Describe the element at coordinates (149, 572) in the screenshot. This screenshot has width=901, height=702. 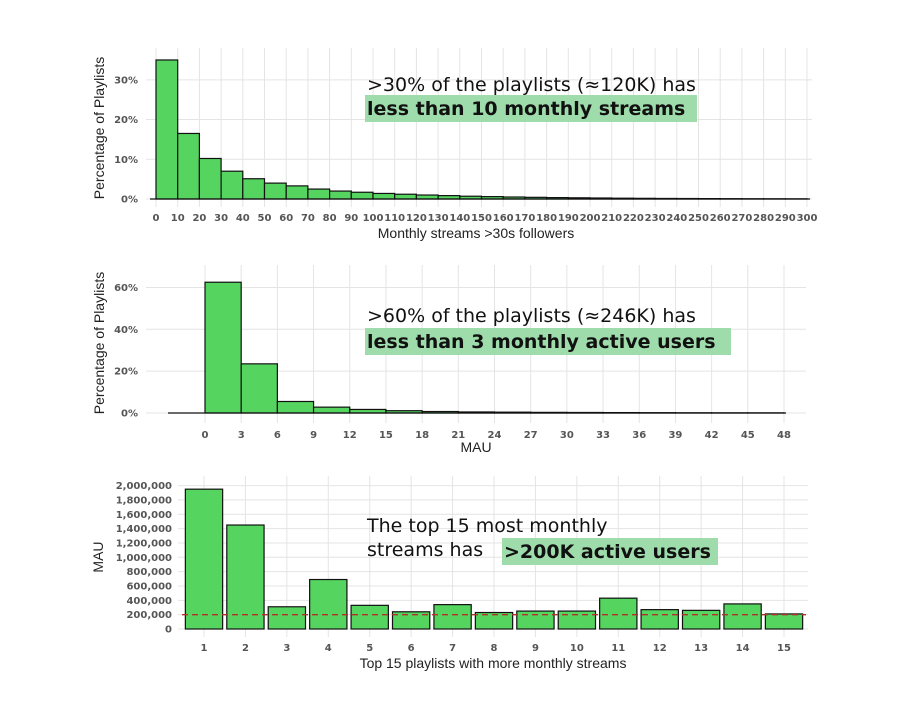
I see `top15-y-tick-label: 800,000` at that location.